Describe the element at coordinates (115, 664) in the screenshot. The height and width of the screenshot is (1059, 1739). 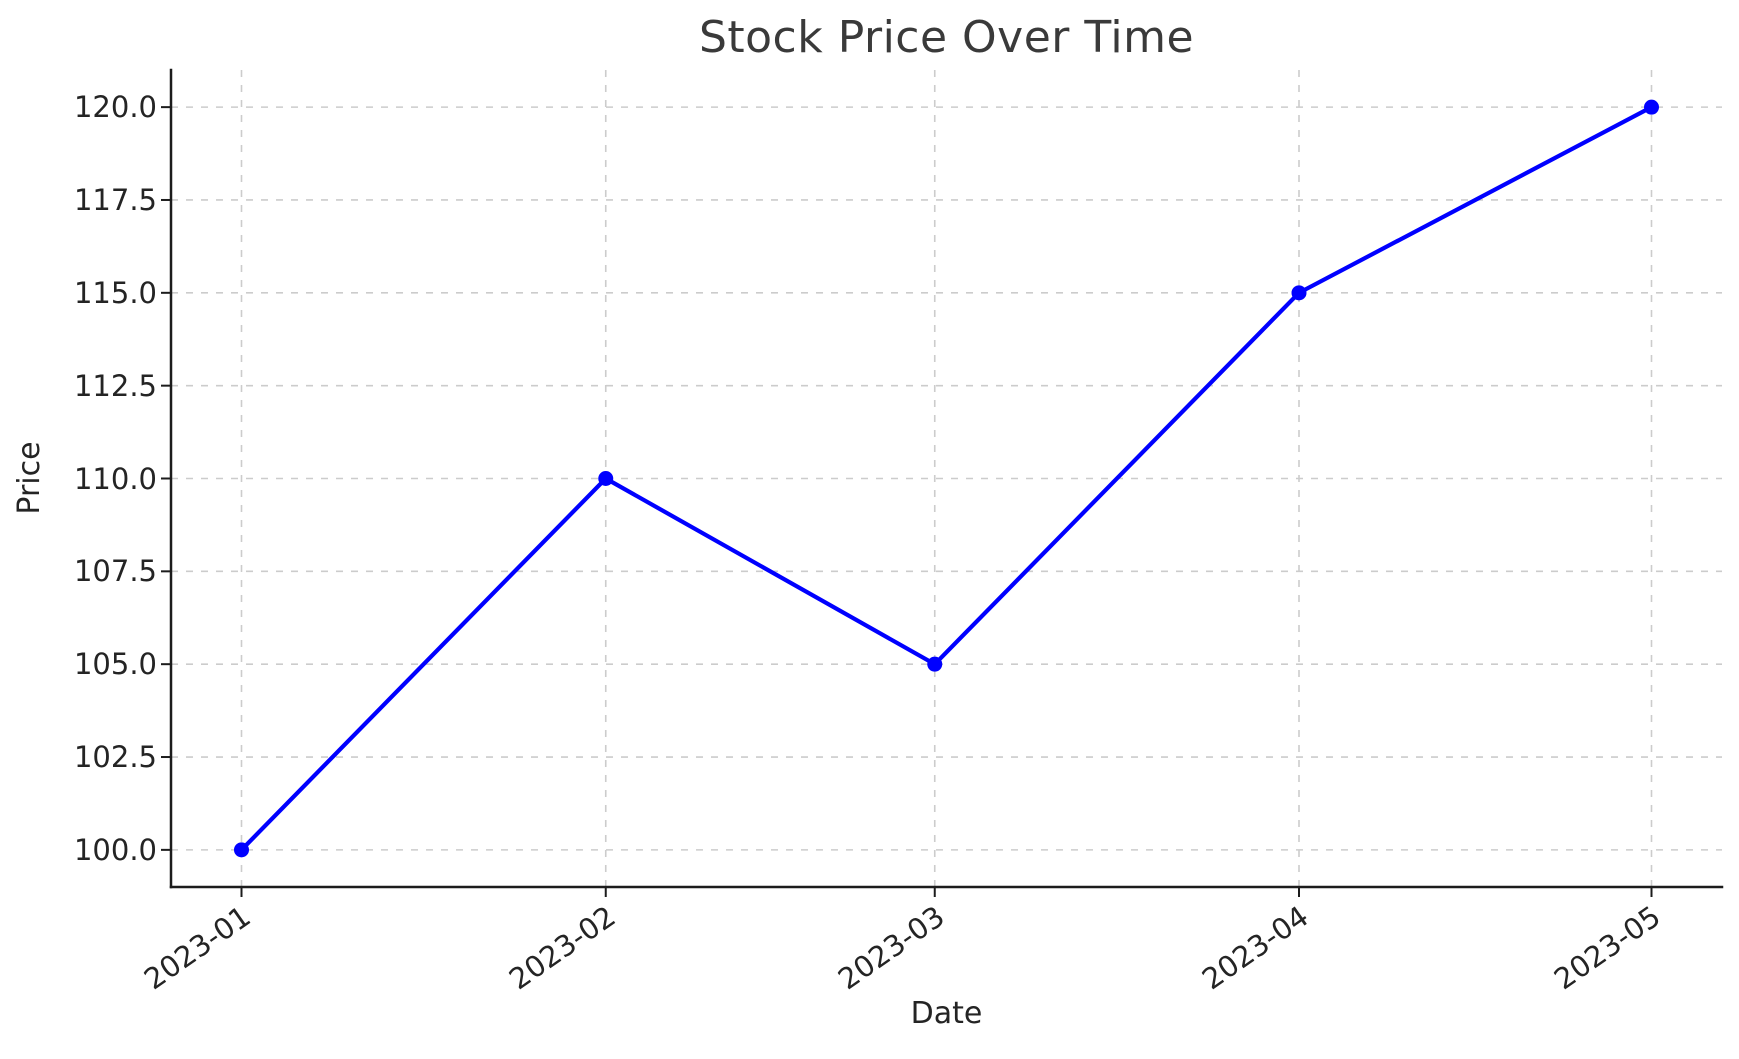
I see `y-tick-label: 105.0` at that location.